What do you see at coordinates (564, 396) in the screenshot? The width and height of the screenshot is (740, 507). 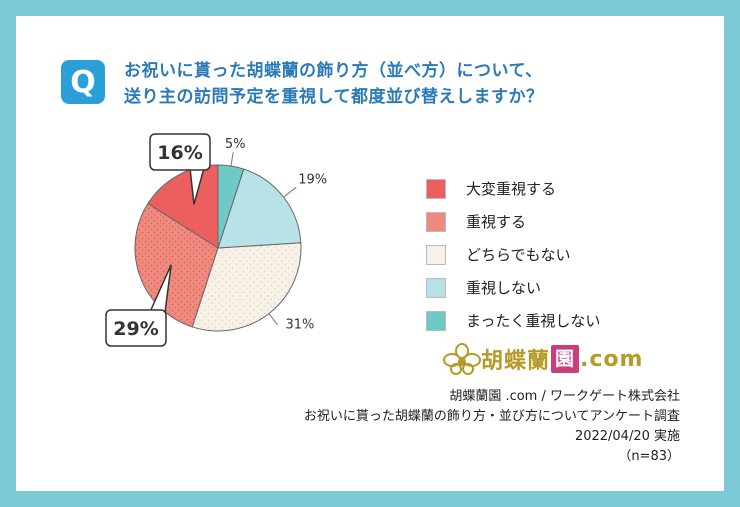 I see `footer-line-1: 胡蝶蘭園 .com / ワークゲート株式会社` at bounding box center [564, 396].